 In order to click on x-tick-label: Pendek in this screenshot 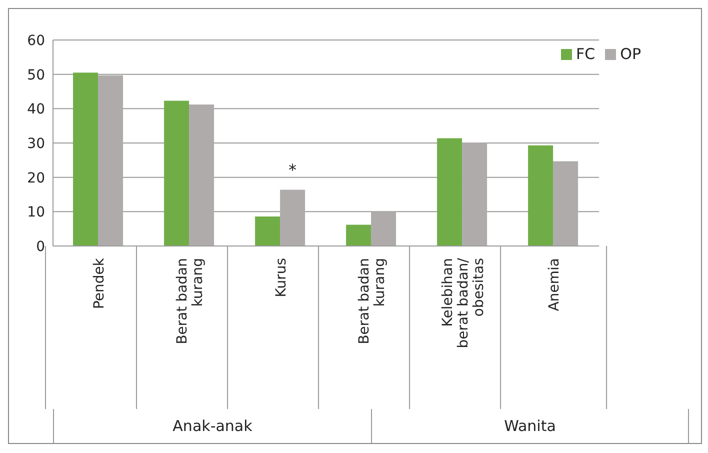, I will do `click(99, 283)`.